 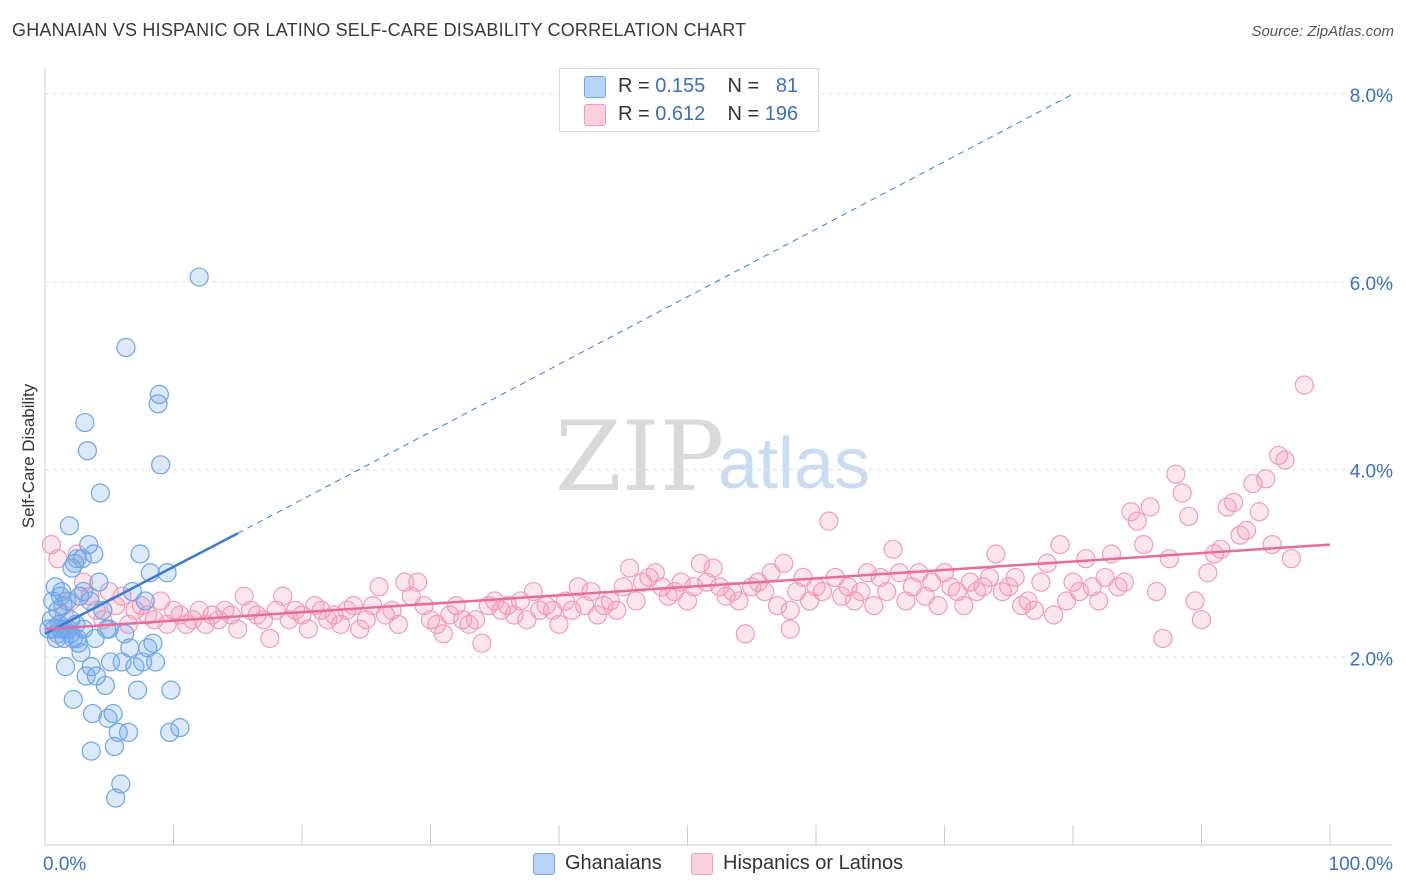 I want to click on x-tick-label: 100.0%, so click(x=1361, y=864).